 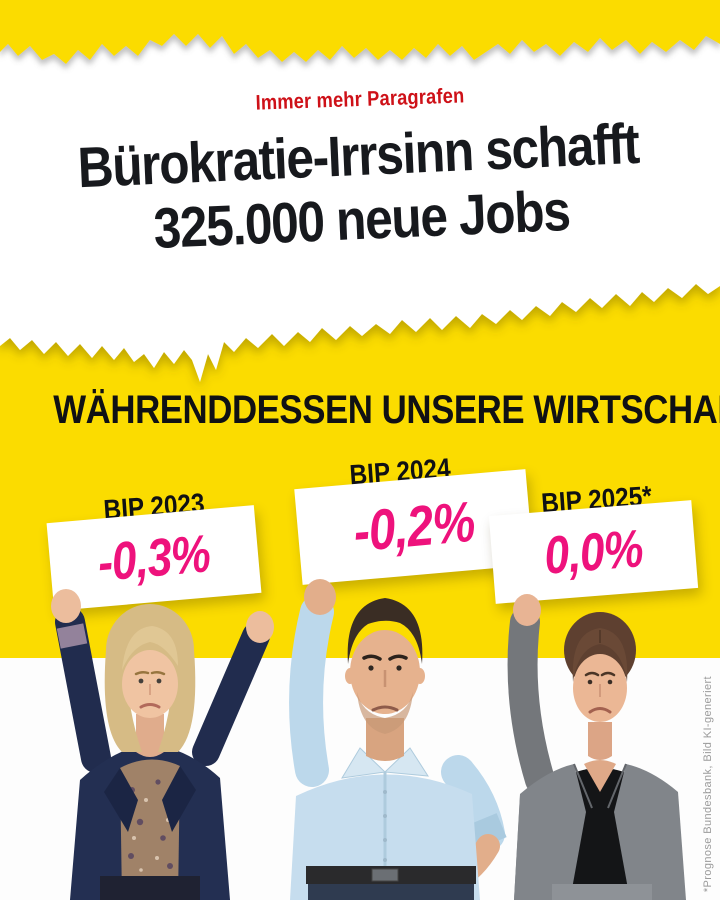 What do you see at coordinates (162, 744) in the screenshot?
I see `person-blonde-woman` at bounding box center [162, 744].